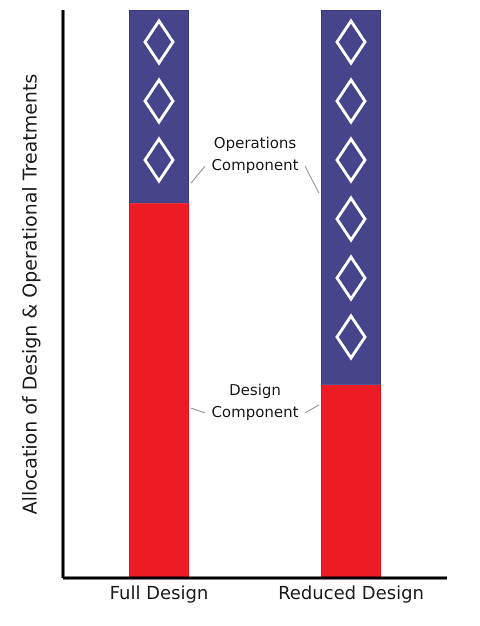  I want to click on y-axis-title: Allocation of Design & Operational Treatments, so click(31, 294).